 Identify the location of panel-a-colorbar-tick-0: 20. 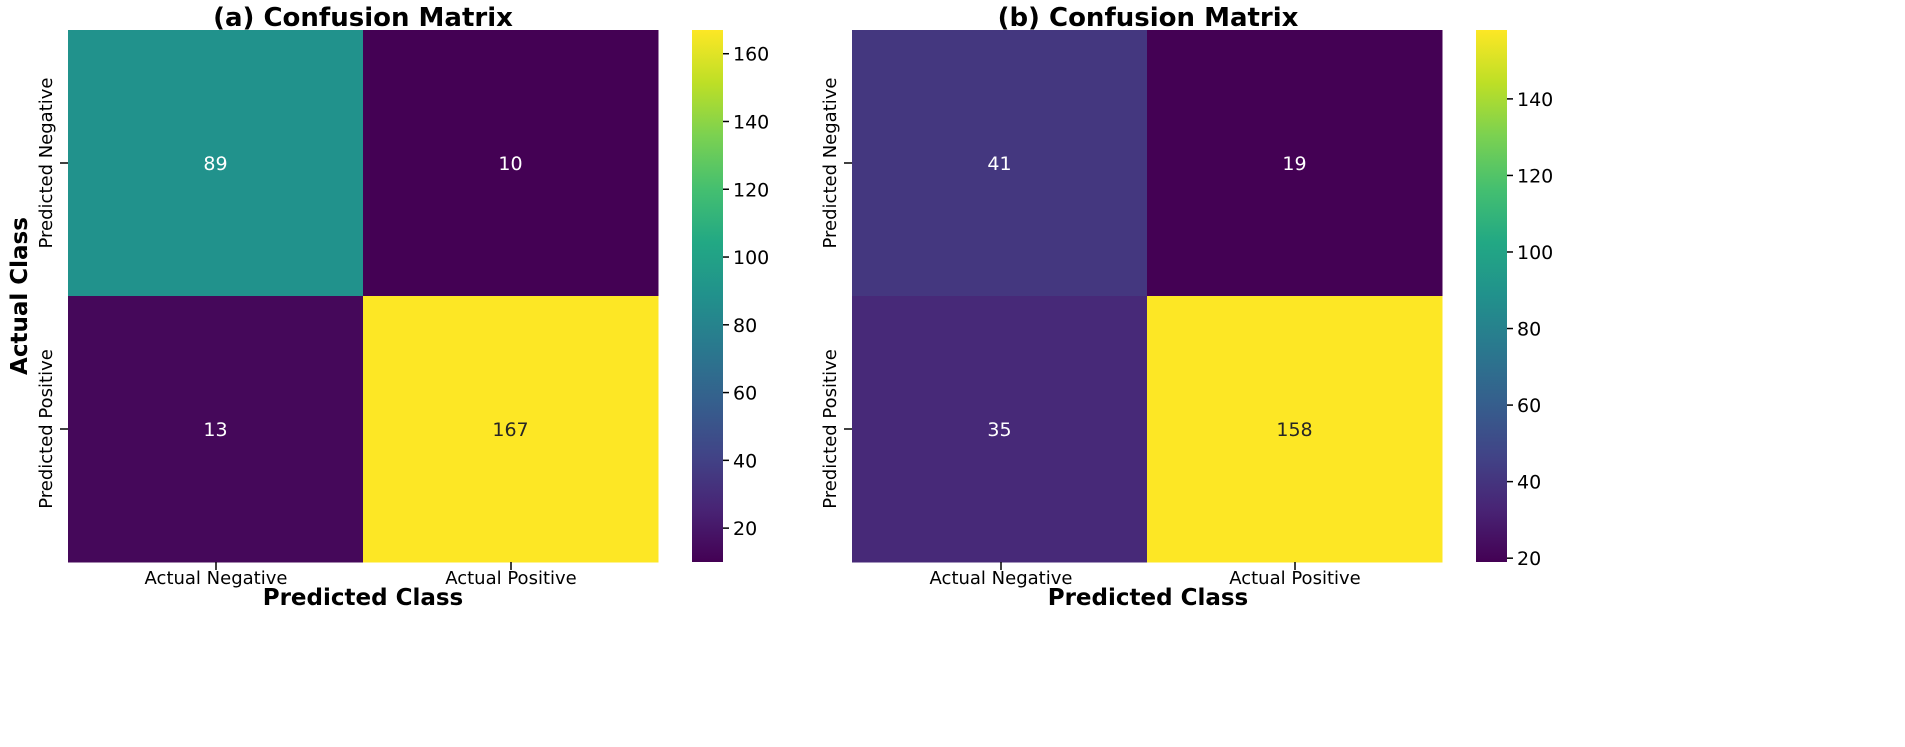
(745, 529).